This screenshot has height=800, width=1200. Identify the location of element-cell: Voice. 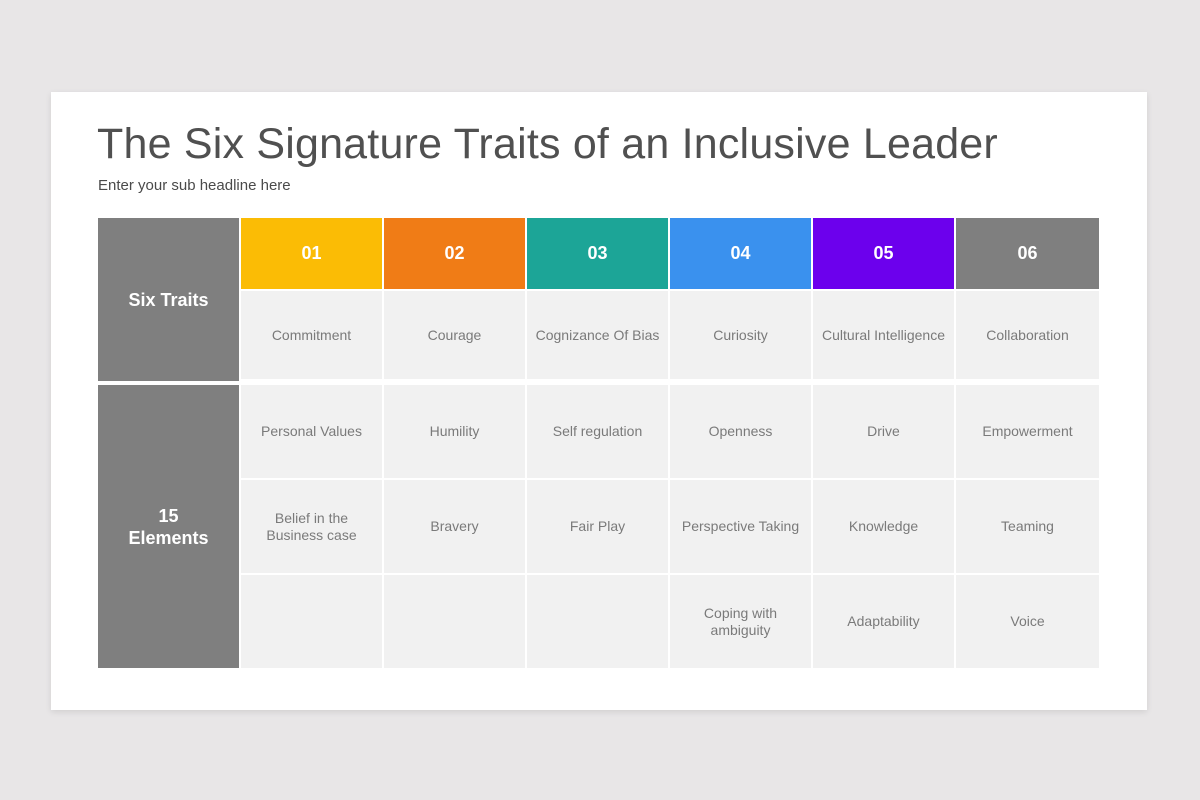
(1027, 622).